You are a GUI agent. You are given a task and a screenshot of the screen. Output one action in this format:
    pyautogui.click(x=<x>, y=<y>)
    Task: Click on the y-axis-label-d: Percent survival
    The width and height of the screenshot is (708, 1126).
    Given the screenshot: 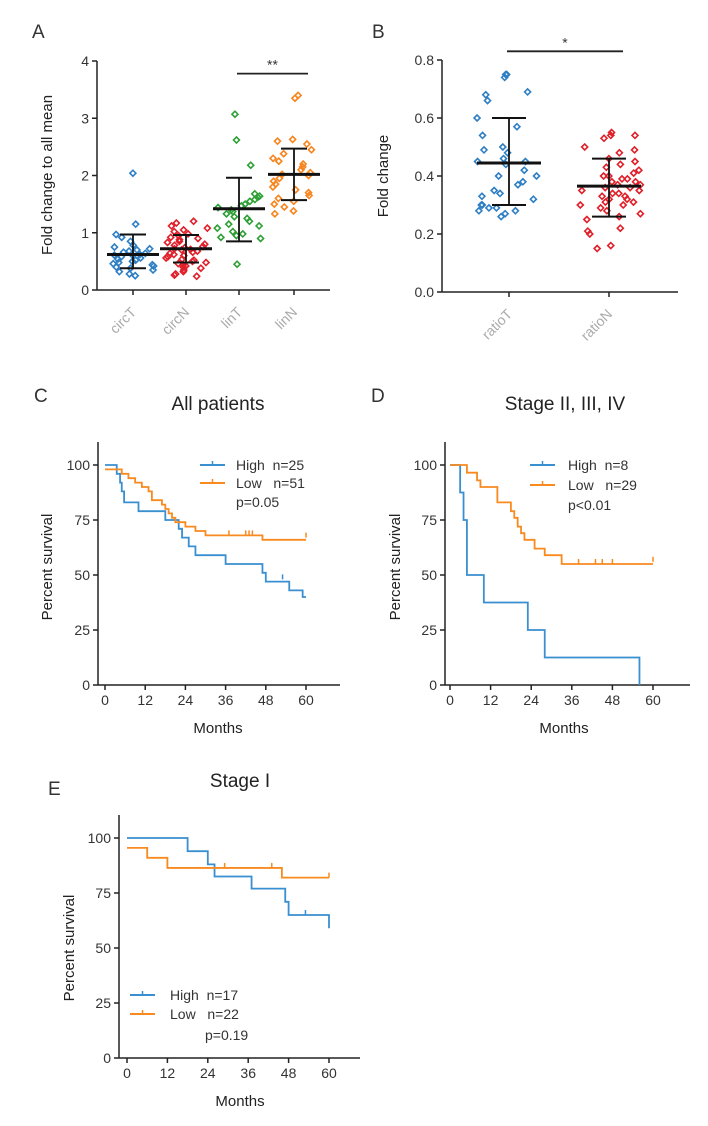 What is the action you would take?
    pyautogui.click(x=395, y=567)
    